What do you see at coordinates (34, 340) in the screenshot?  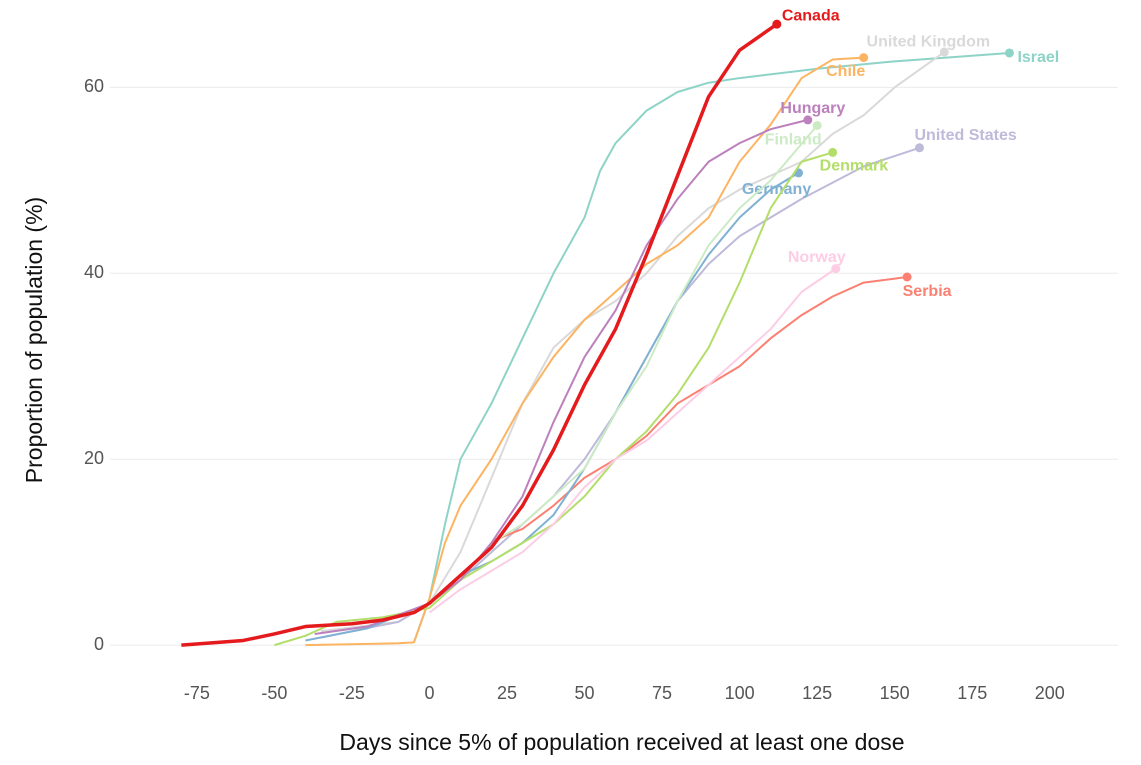 I see `y-axis-title: Proportion of population (%)` at bounding box center [34, 340].